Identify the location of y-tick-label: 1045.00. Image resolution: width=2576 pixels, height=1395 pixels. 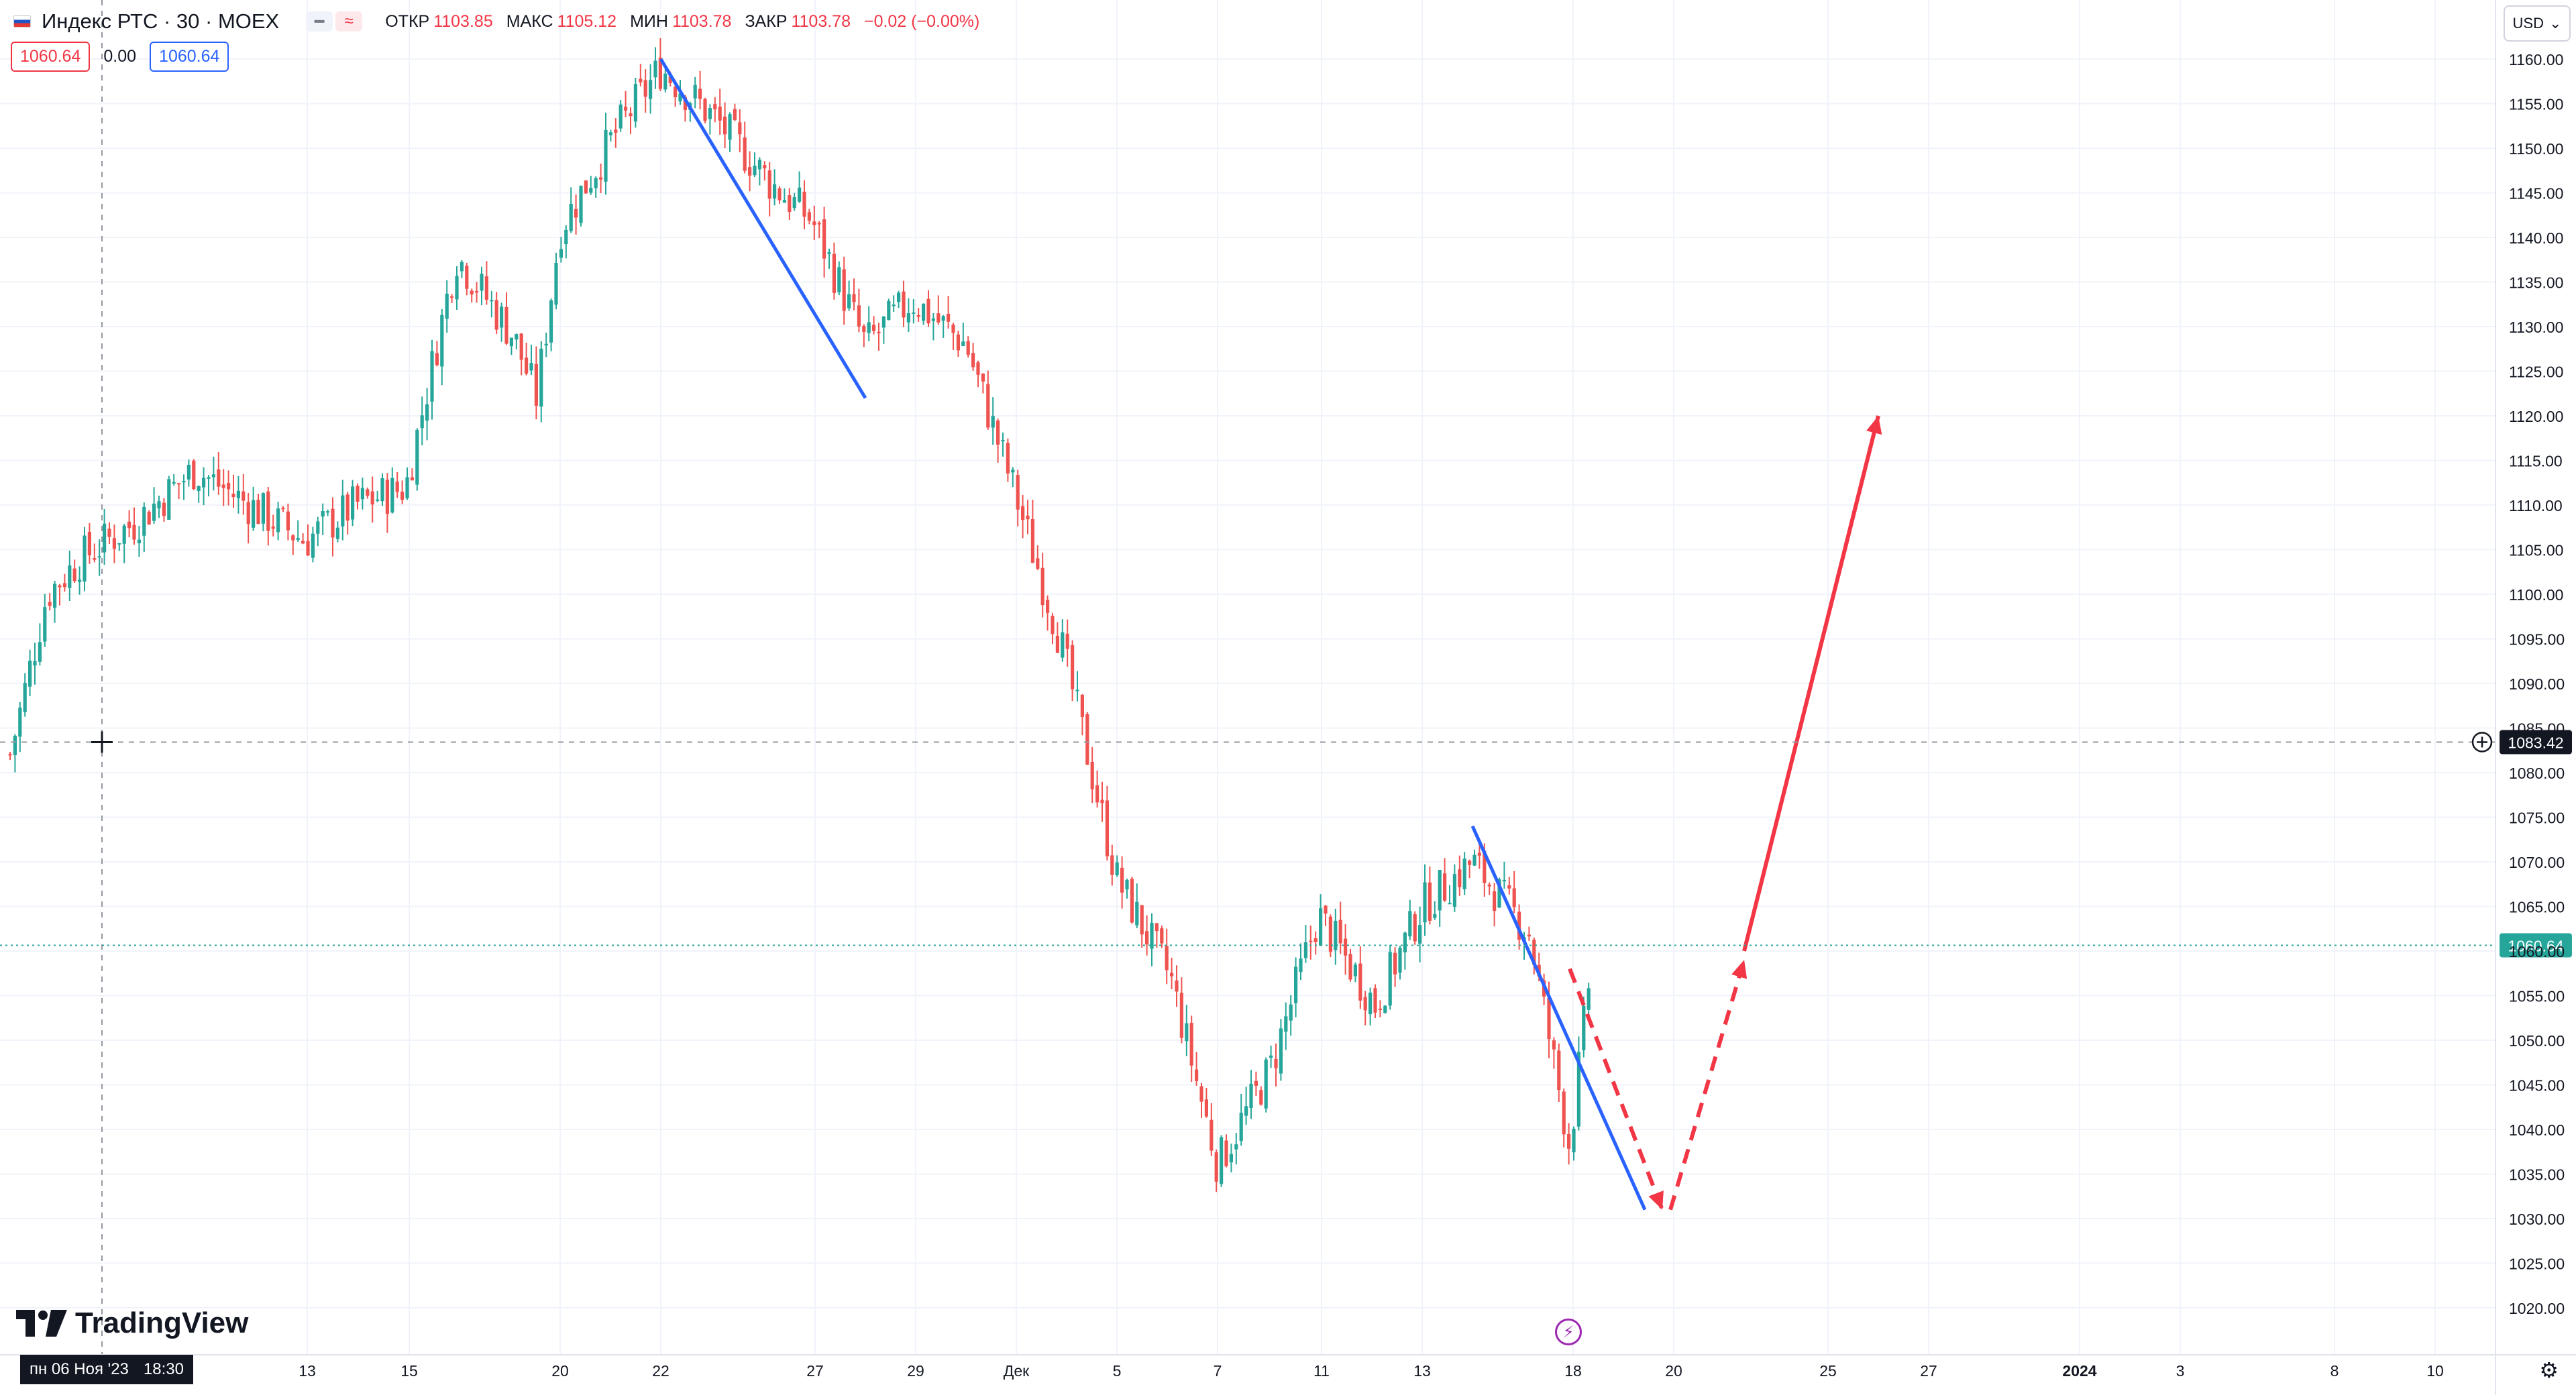
(2537, 1086).